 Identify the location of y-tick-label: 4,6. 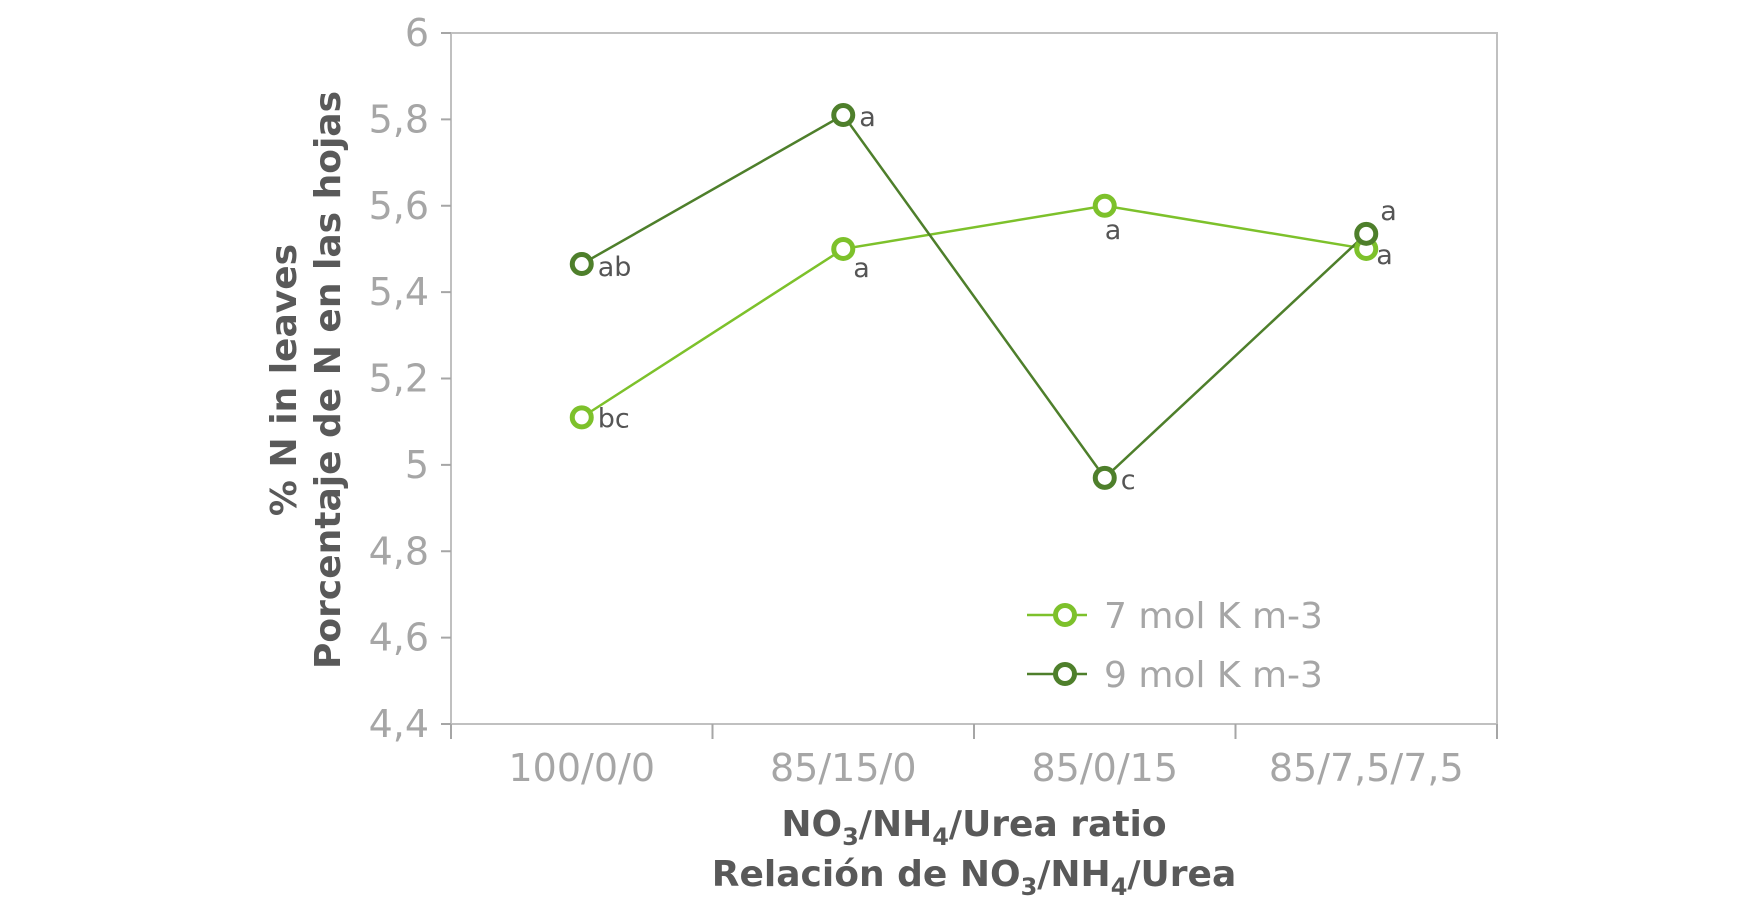
(399, 638).